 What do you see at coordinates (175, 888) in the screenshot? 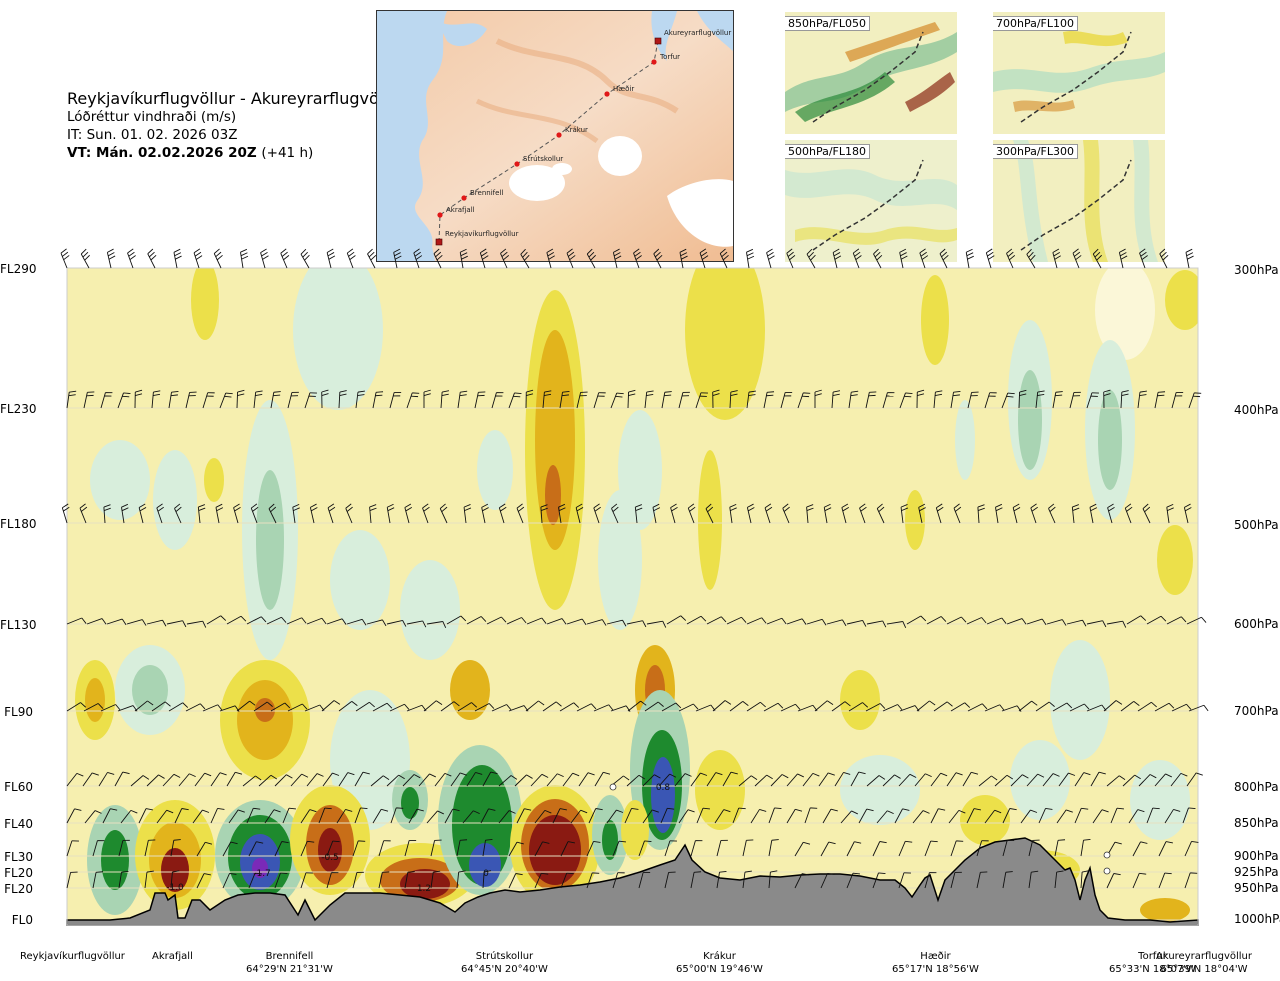
I see `value-annotation: -1.0` at bounding box center [175, 888].